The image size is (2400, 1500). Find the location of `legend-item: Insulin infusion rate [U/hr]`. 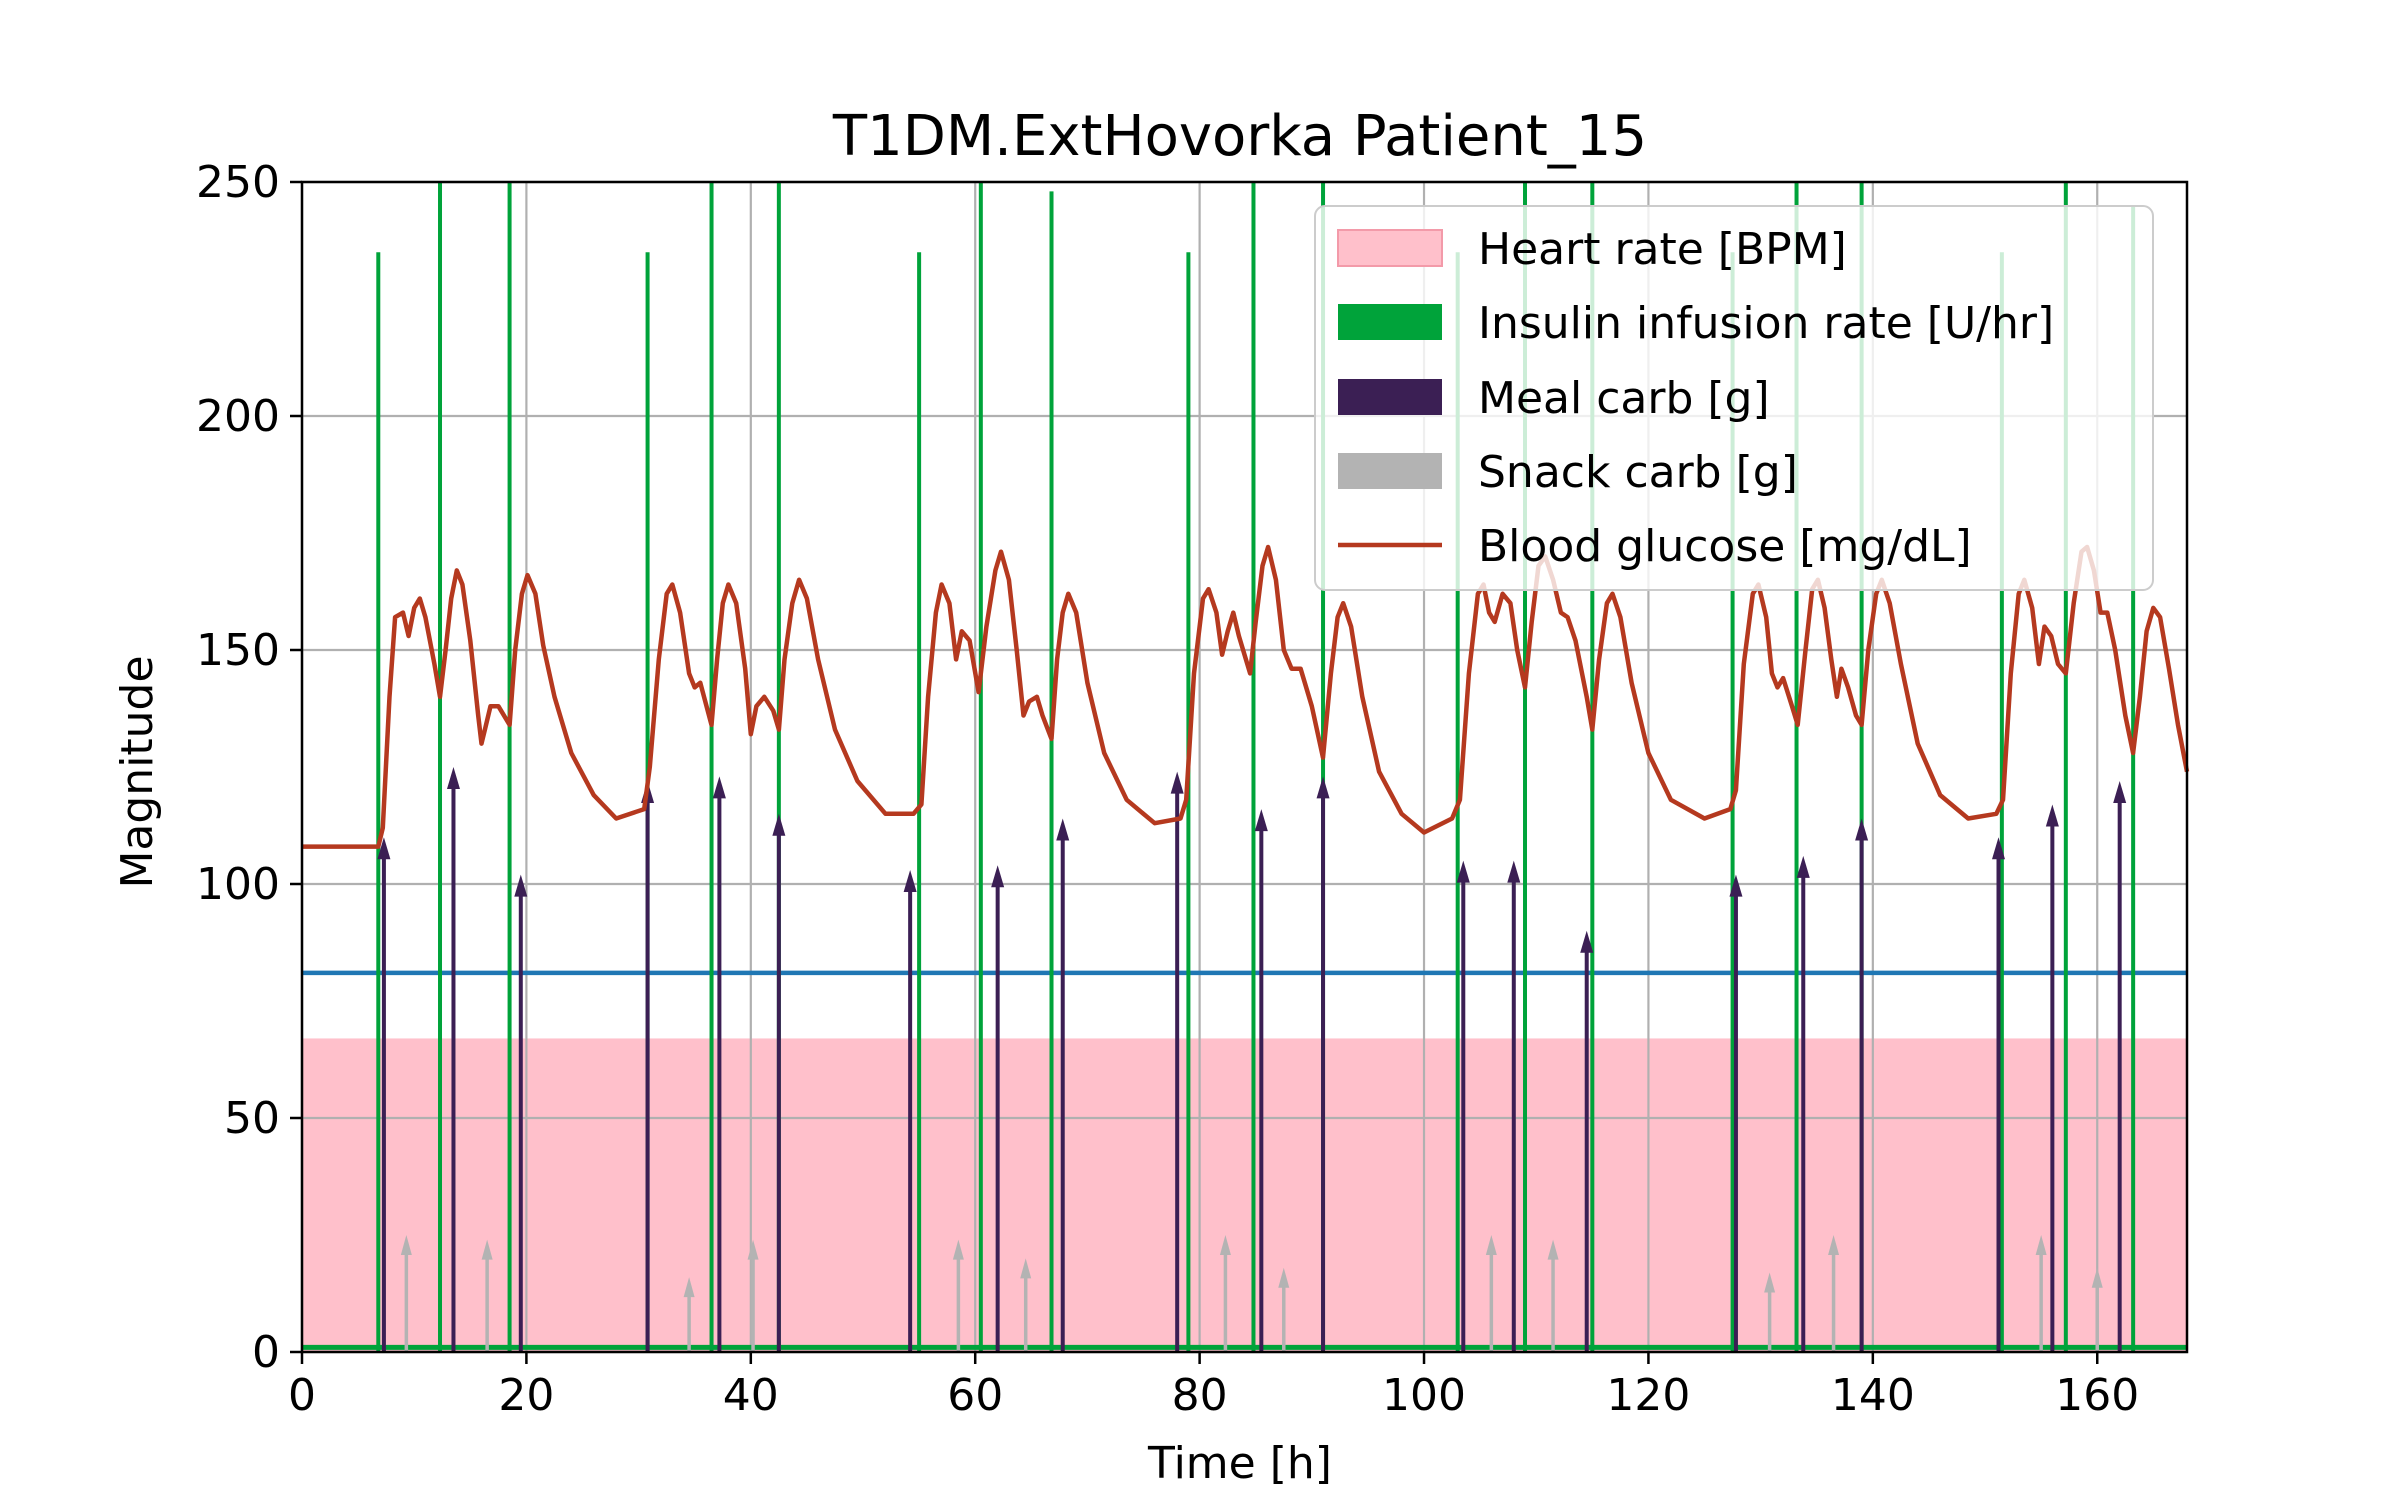

legend-item: Insulin infusion rate [U/hr] is located at coordinates (1696, 323).